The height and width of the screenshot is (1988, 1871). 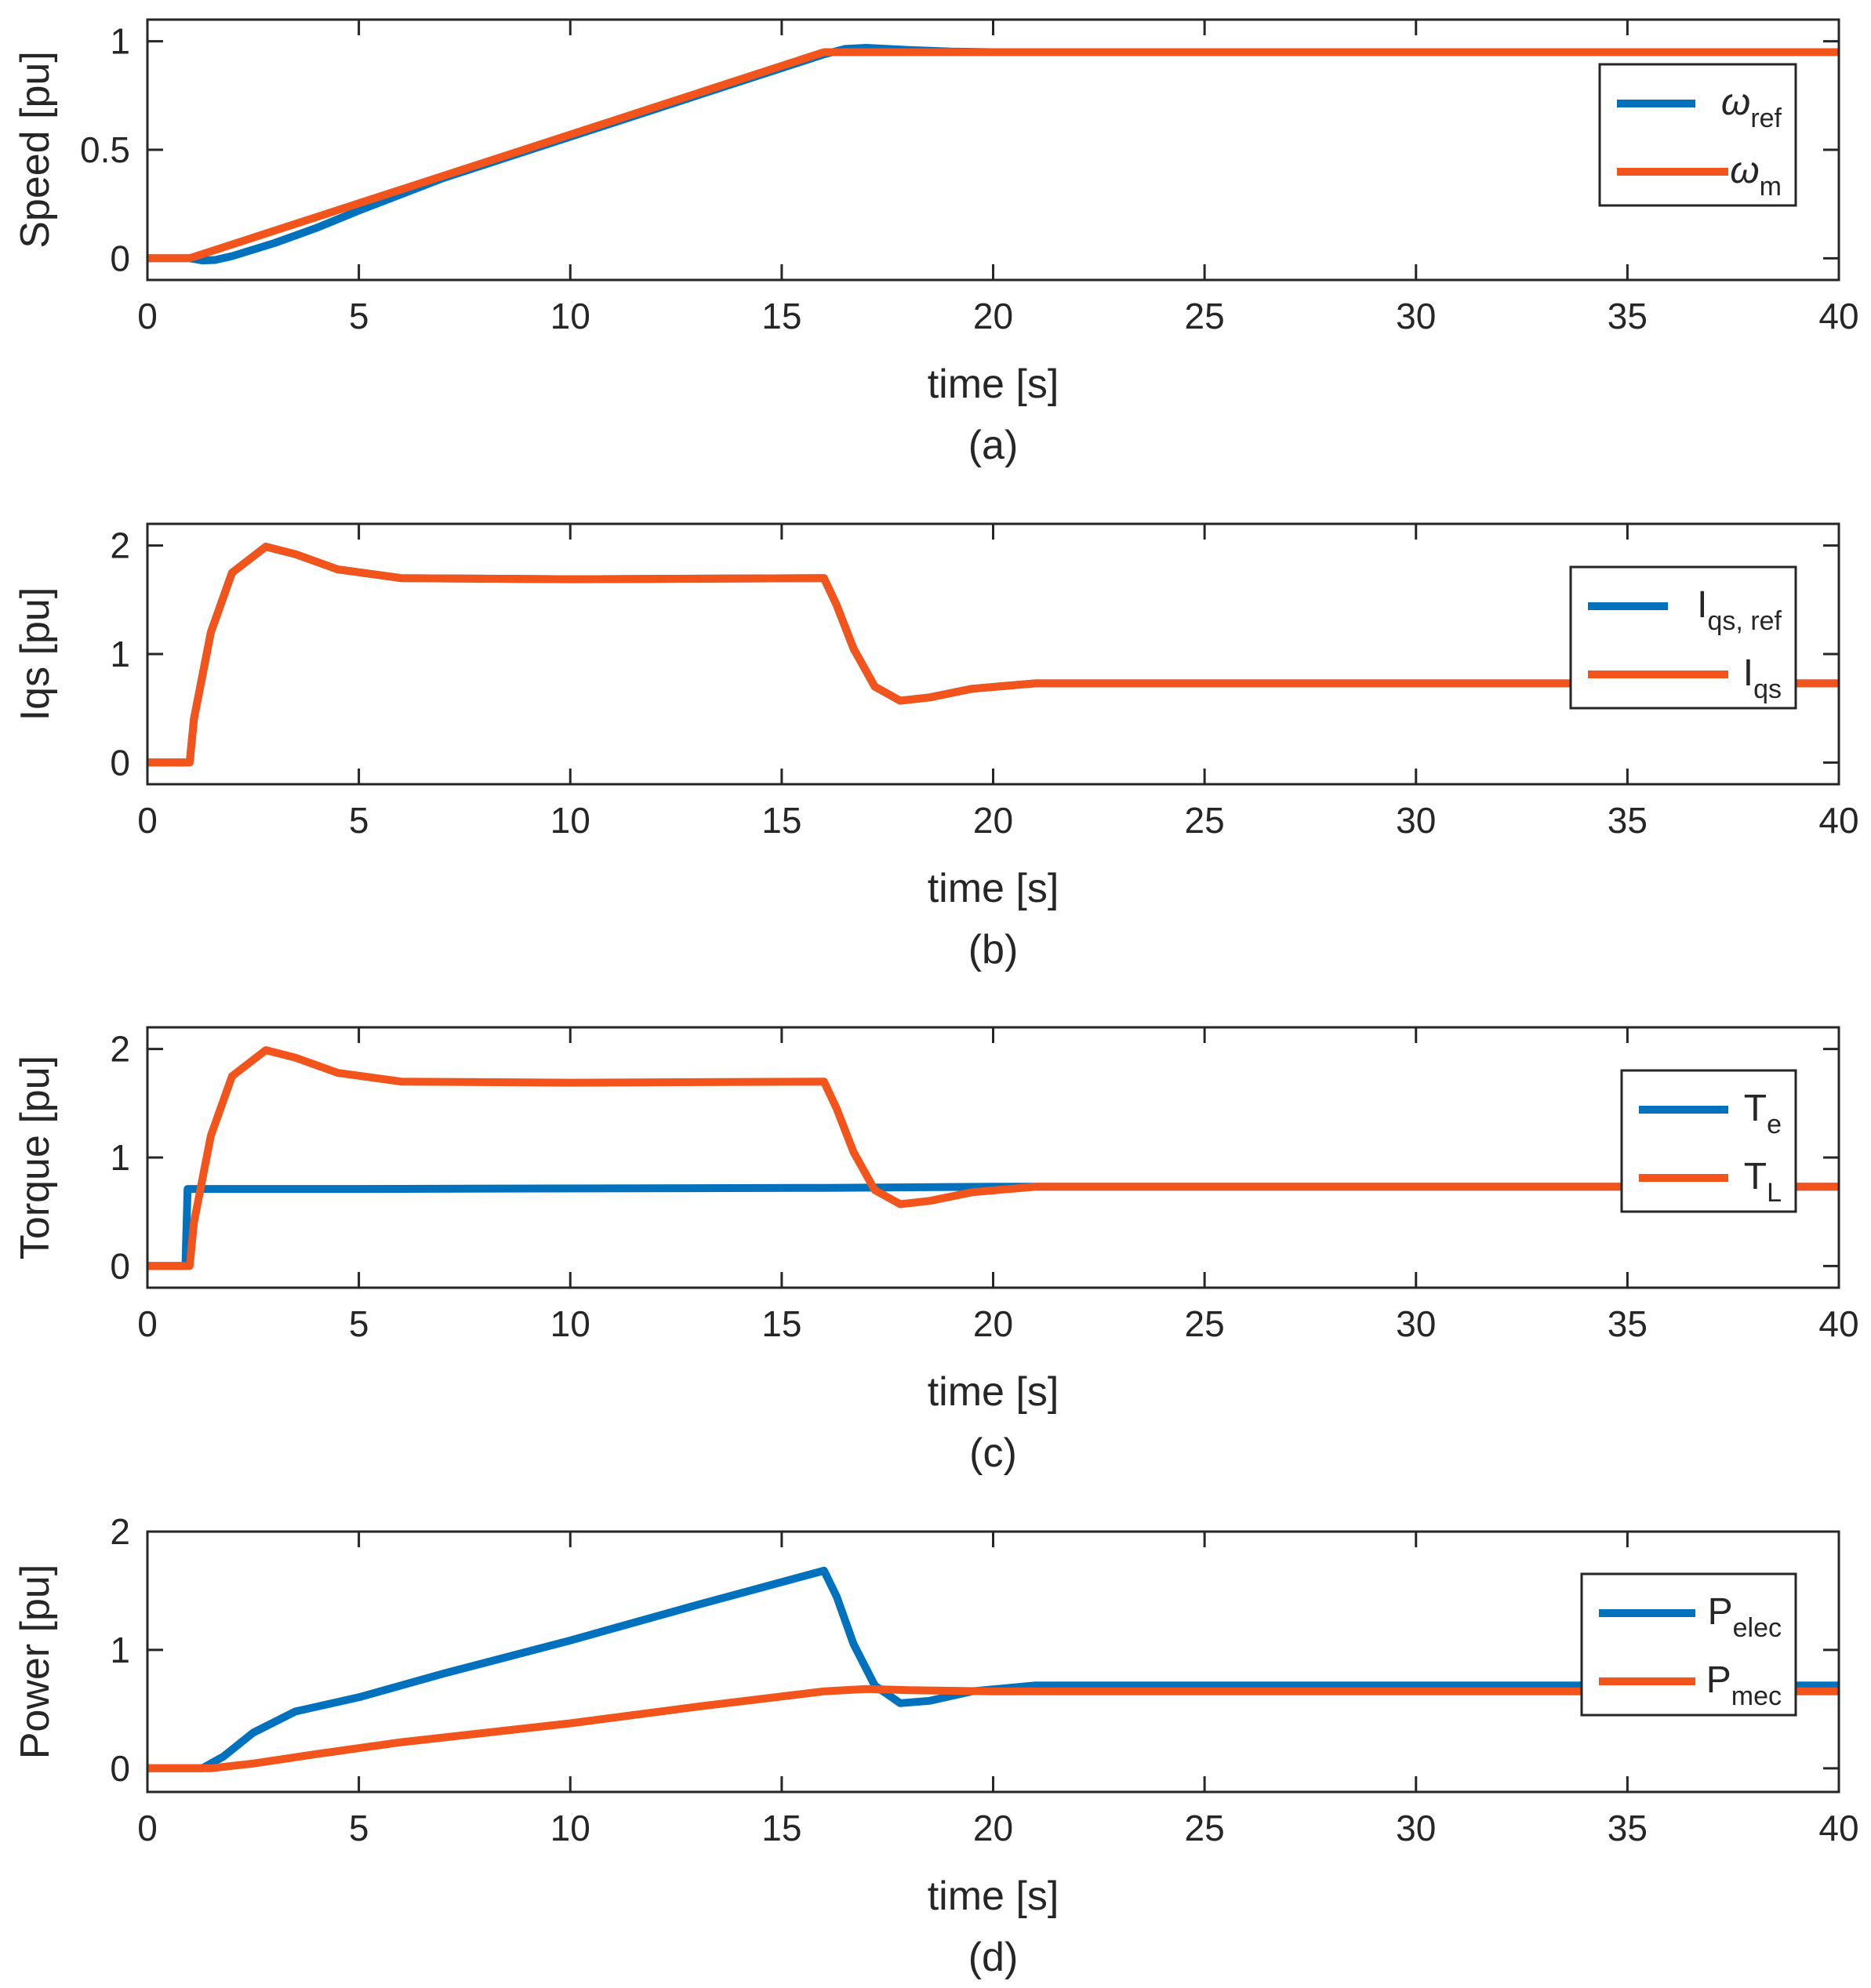 What do you see at coordinates (35, 1662) in the screenshot?
I see `y-axis-label: Power [pu]` at bounding box center [35, 1662].